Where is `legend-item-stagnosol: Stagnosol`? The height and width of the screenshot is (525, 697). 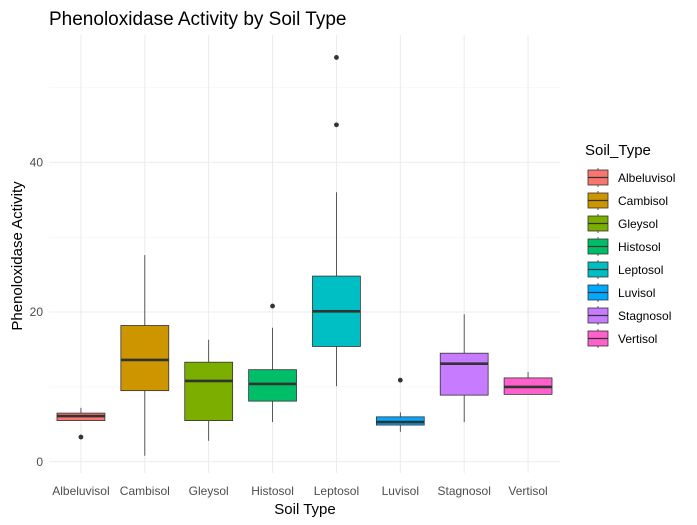 legend-item-stagnosol: Stagnosol is located at coordinates (629, 315).